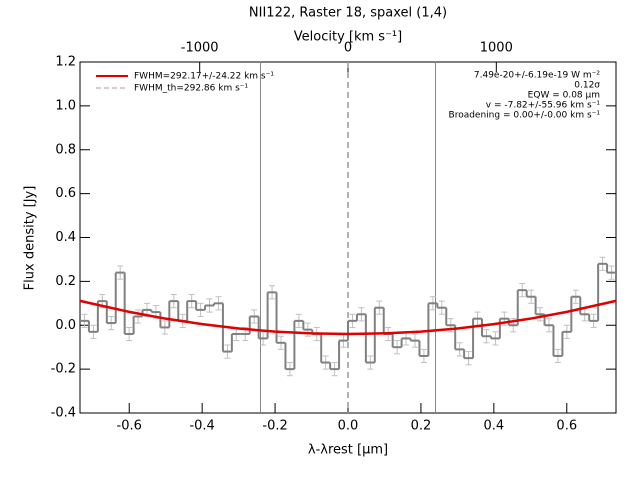  Describe the element at coordinates (274, 426) in the screenshot. I see `x-tick-label: -0.2` at that location.